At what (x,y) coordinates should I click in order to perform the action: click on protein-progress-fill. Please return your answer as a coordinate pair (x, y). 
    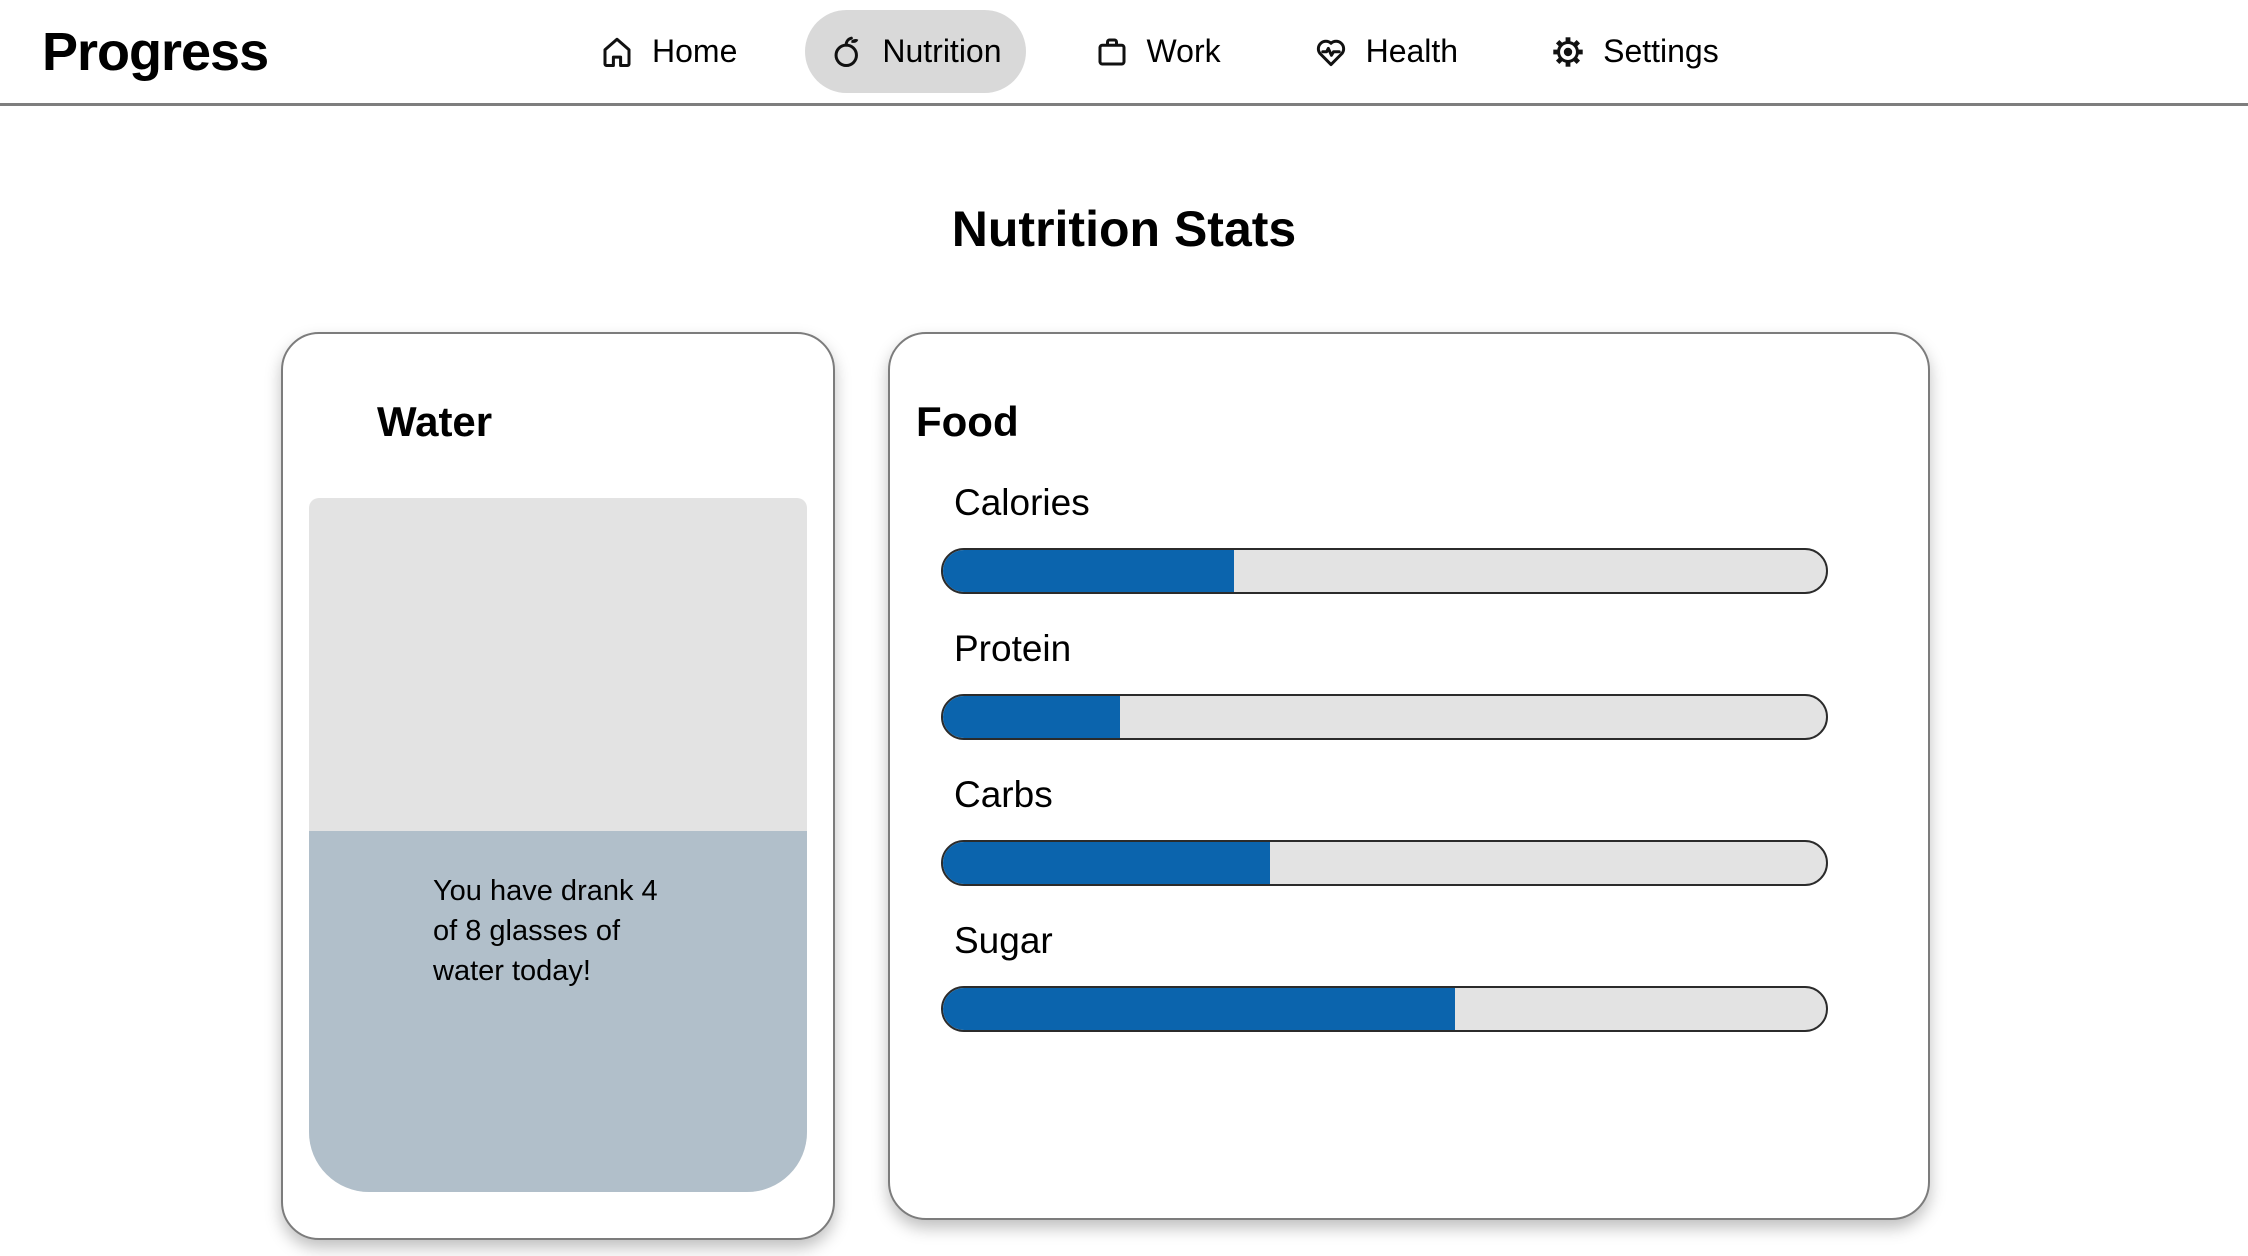
    Looking at the image, I should click on (1031, 717).